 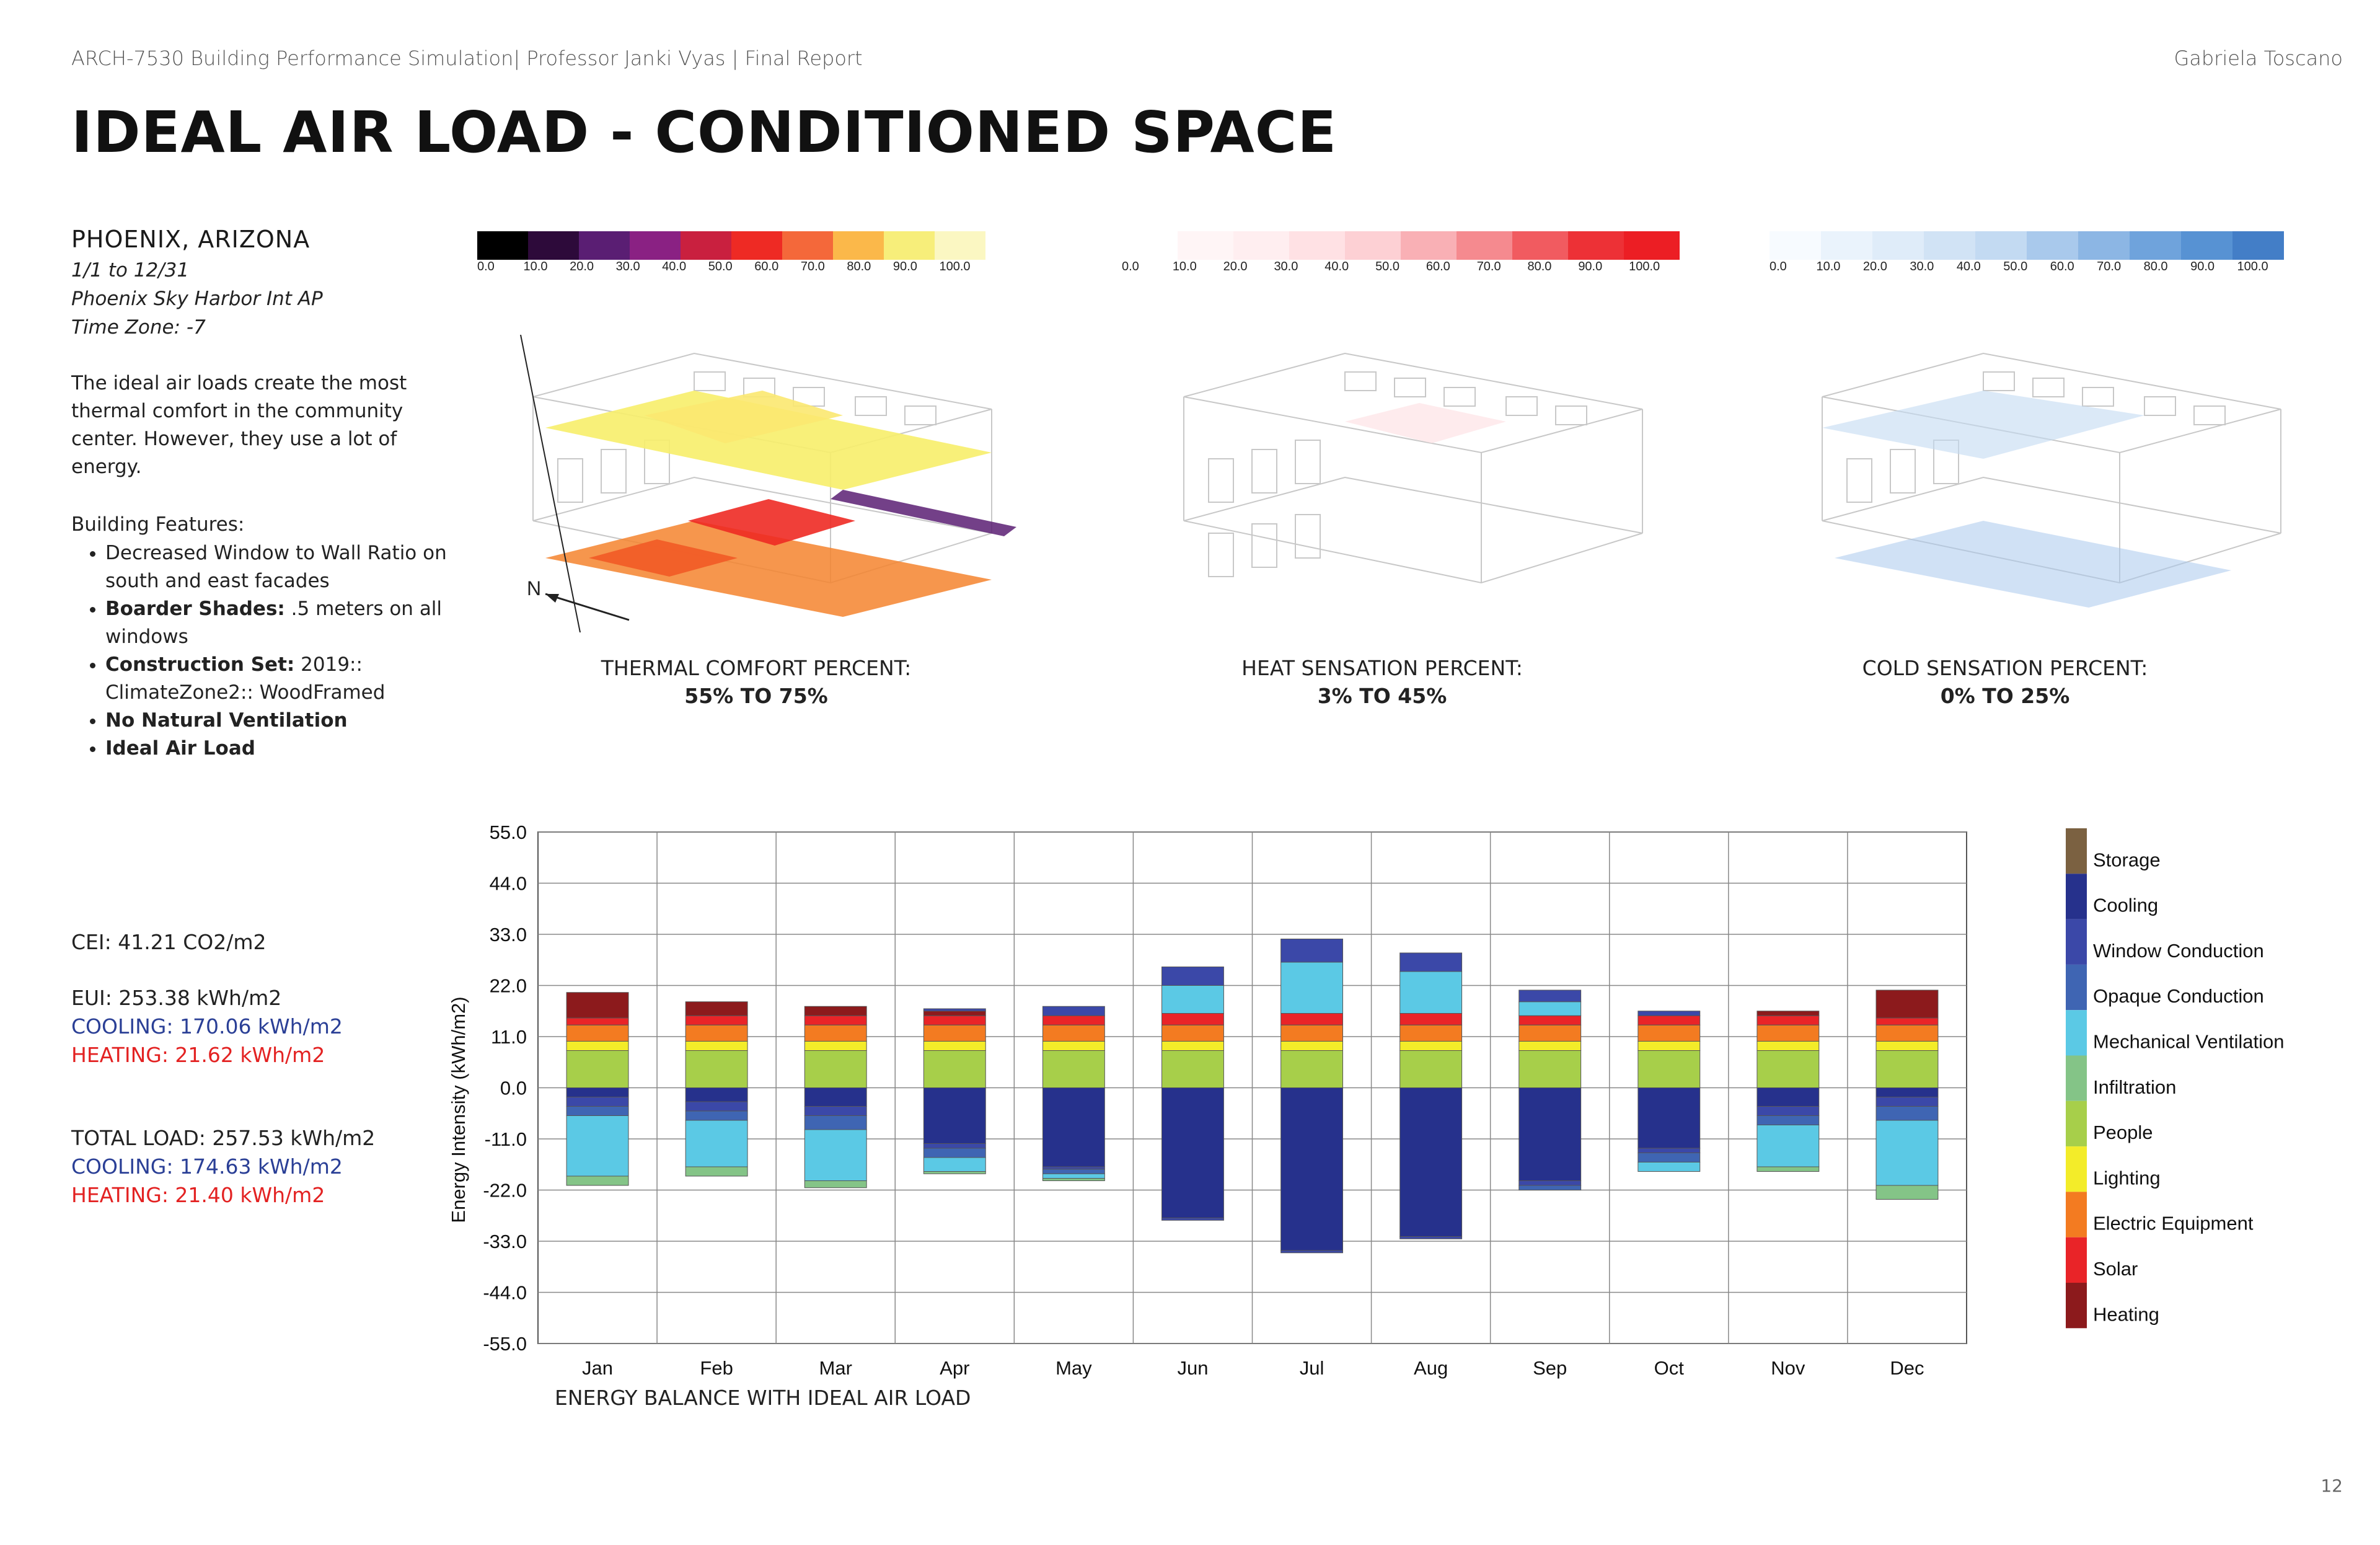 I want to click on cold-scale-tick: 100.0, so click(x=2252, y=266).